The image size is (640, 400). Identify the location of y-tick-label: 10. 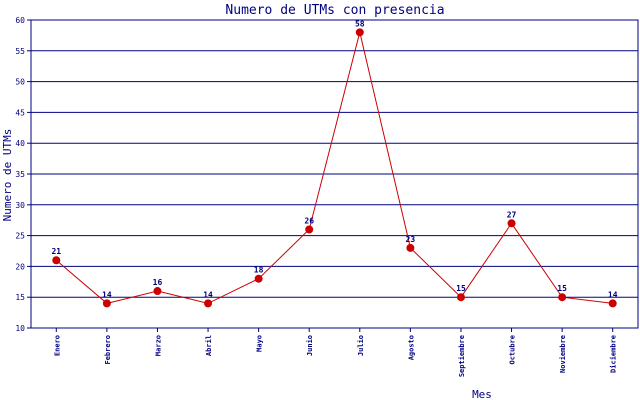
(20, 328).